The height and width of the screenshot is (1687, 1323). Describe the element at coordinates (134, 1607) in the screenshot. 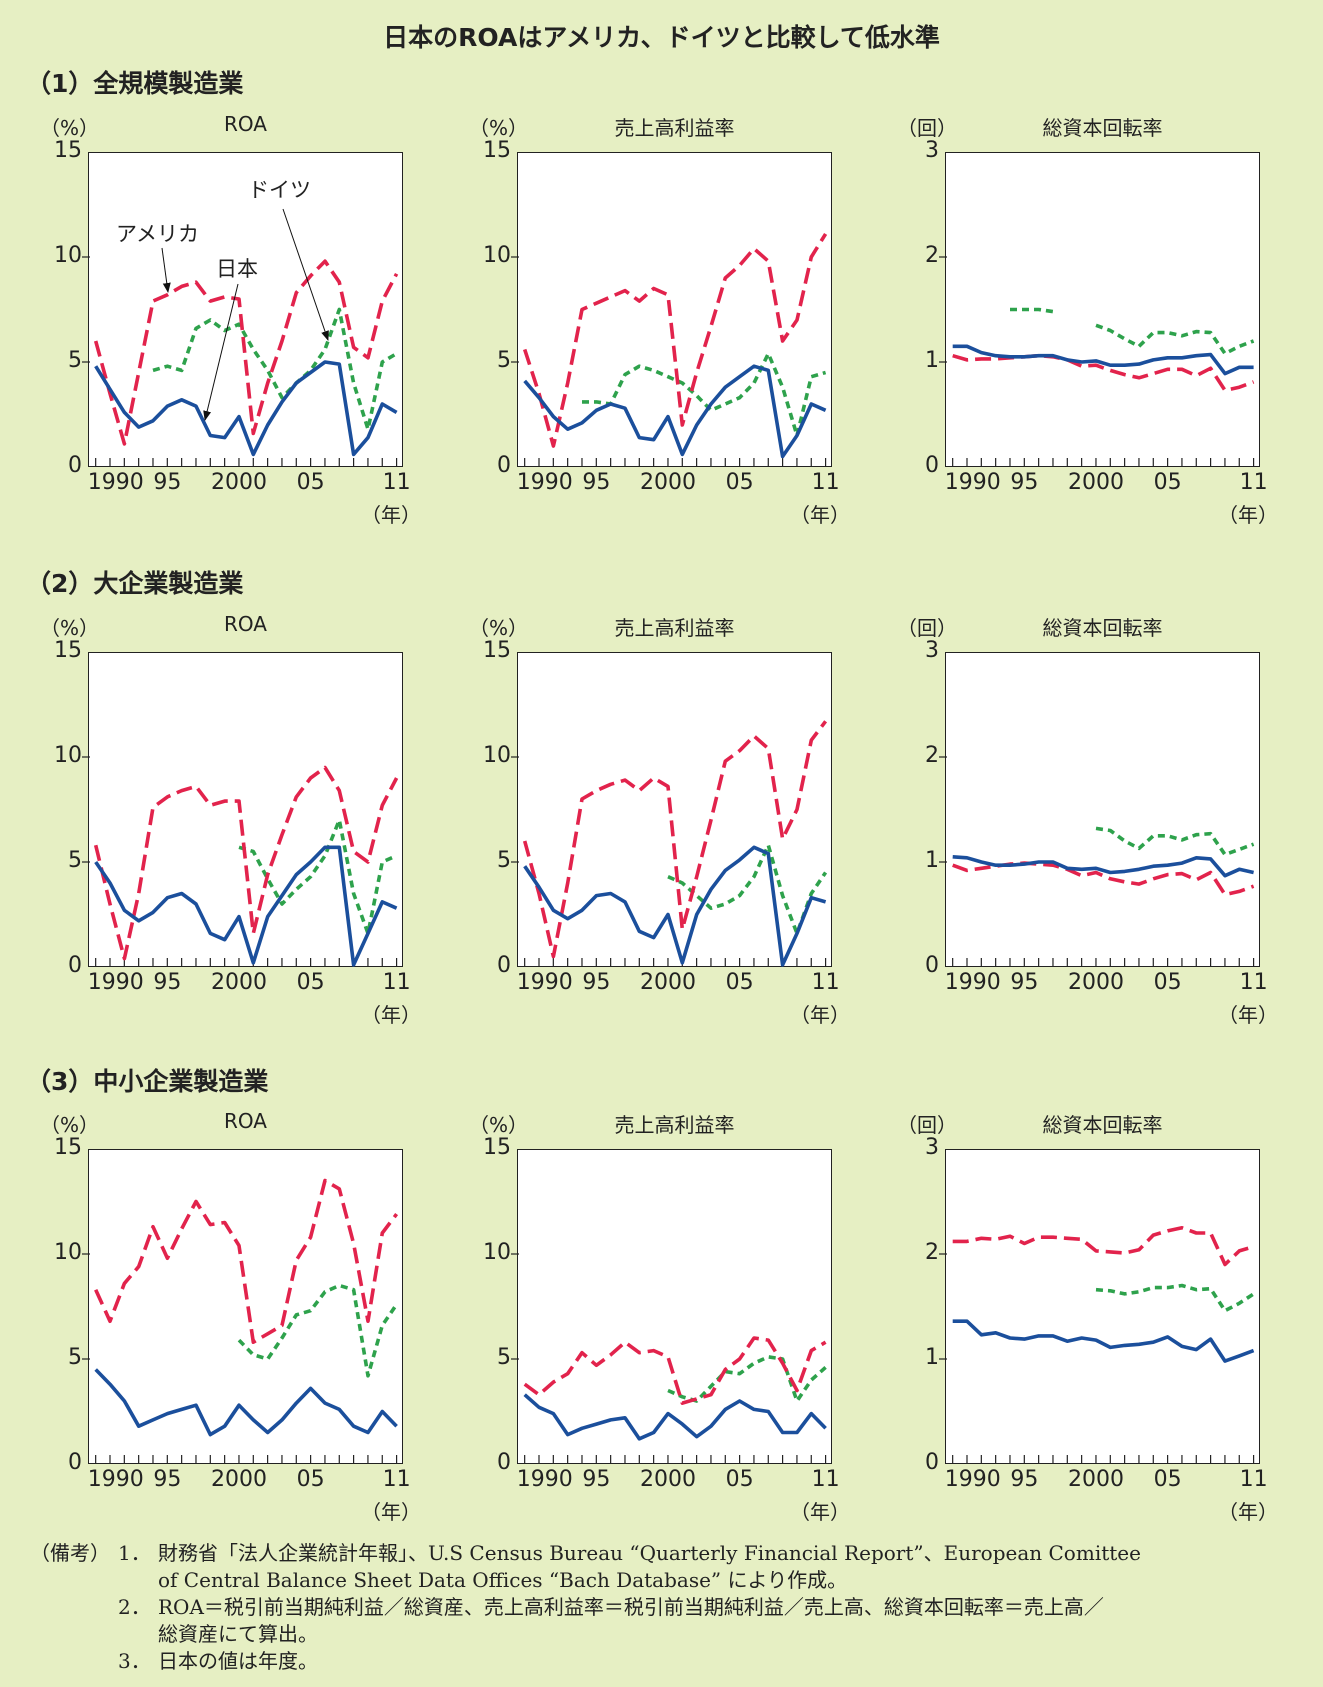

I see `note-num: 2．` at that location.